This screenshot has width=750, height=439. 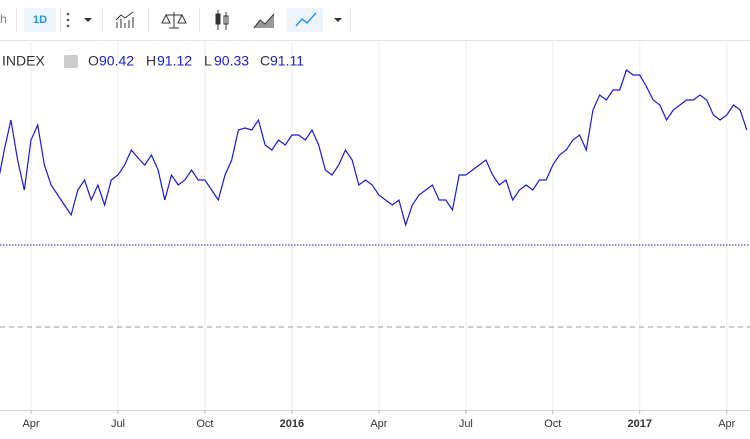 I want to click on eye-icon, so click(x=71, y=61).